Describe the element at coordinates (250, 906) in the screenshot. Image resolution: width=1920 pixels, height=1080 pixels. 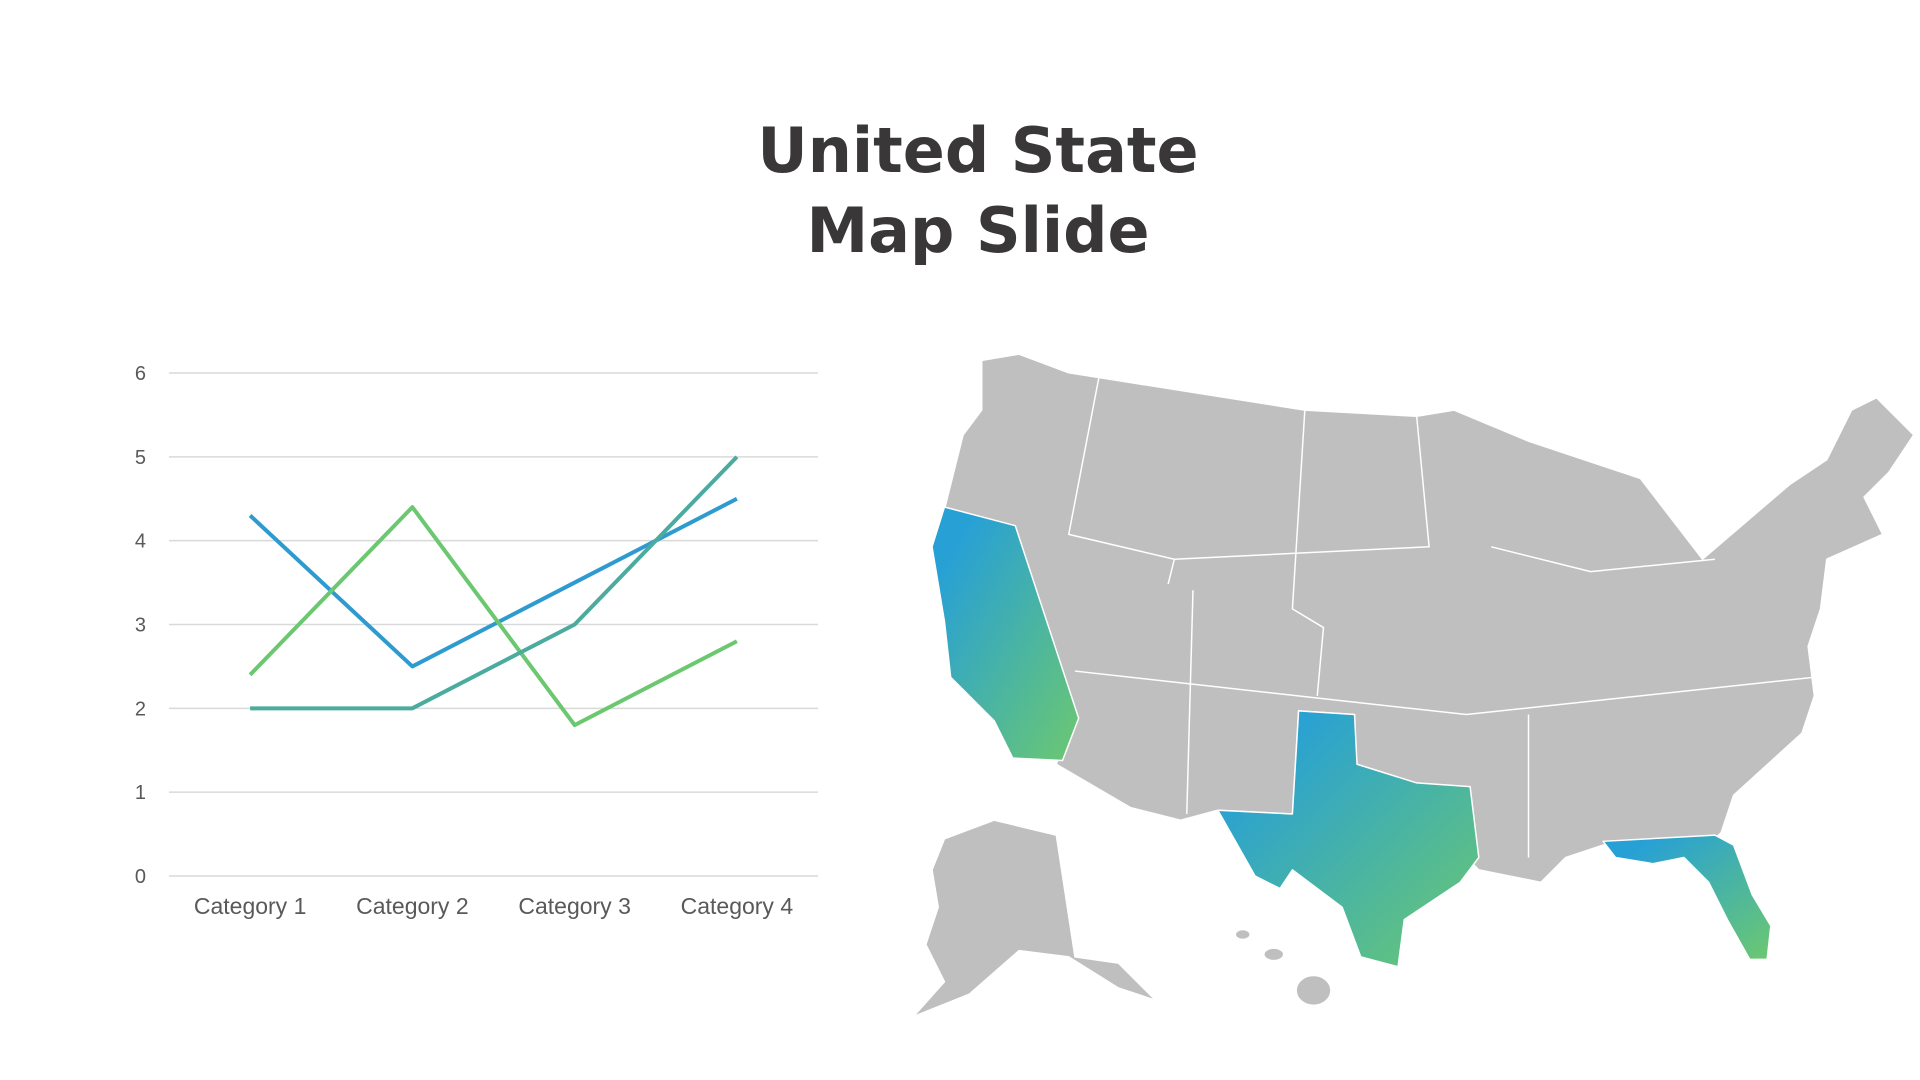
I see `x-tick-label: Category 1` at that location.